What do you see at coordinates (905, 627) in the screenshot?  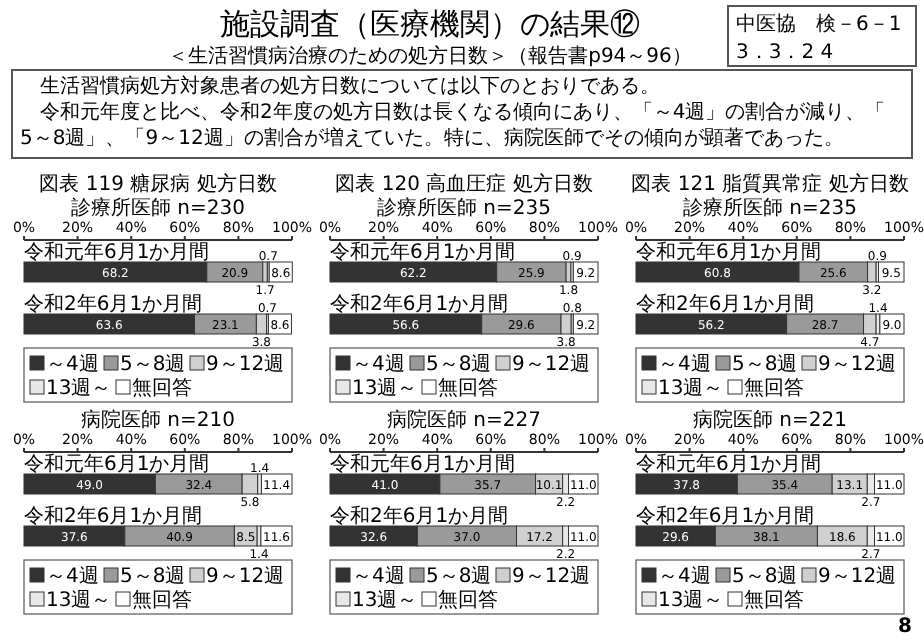 I see `text: 8` at bounding box center [905, 627].